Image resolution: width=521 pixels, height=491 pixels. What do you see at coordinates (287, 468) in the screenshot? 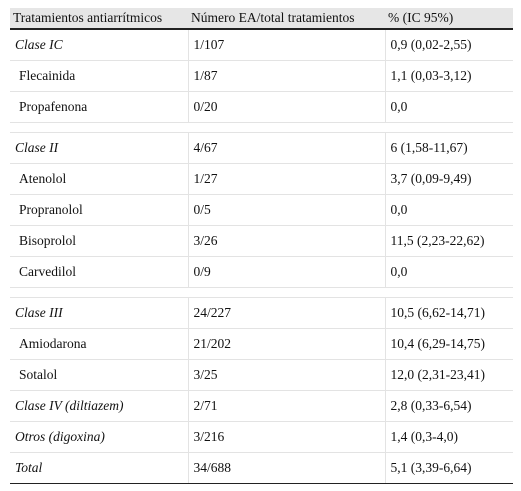
I see `cell-events-total: 34/688` at bounding box center [287, 468].